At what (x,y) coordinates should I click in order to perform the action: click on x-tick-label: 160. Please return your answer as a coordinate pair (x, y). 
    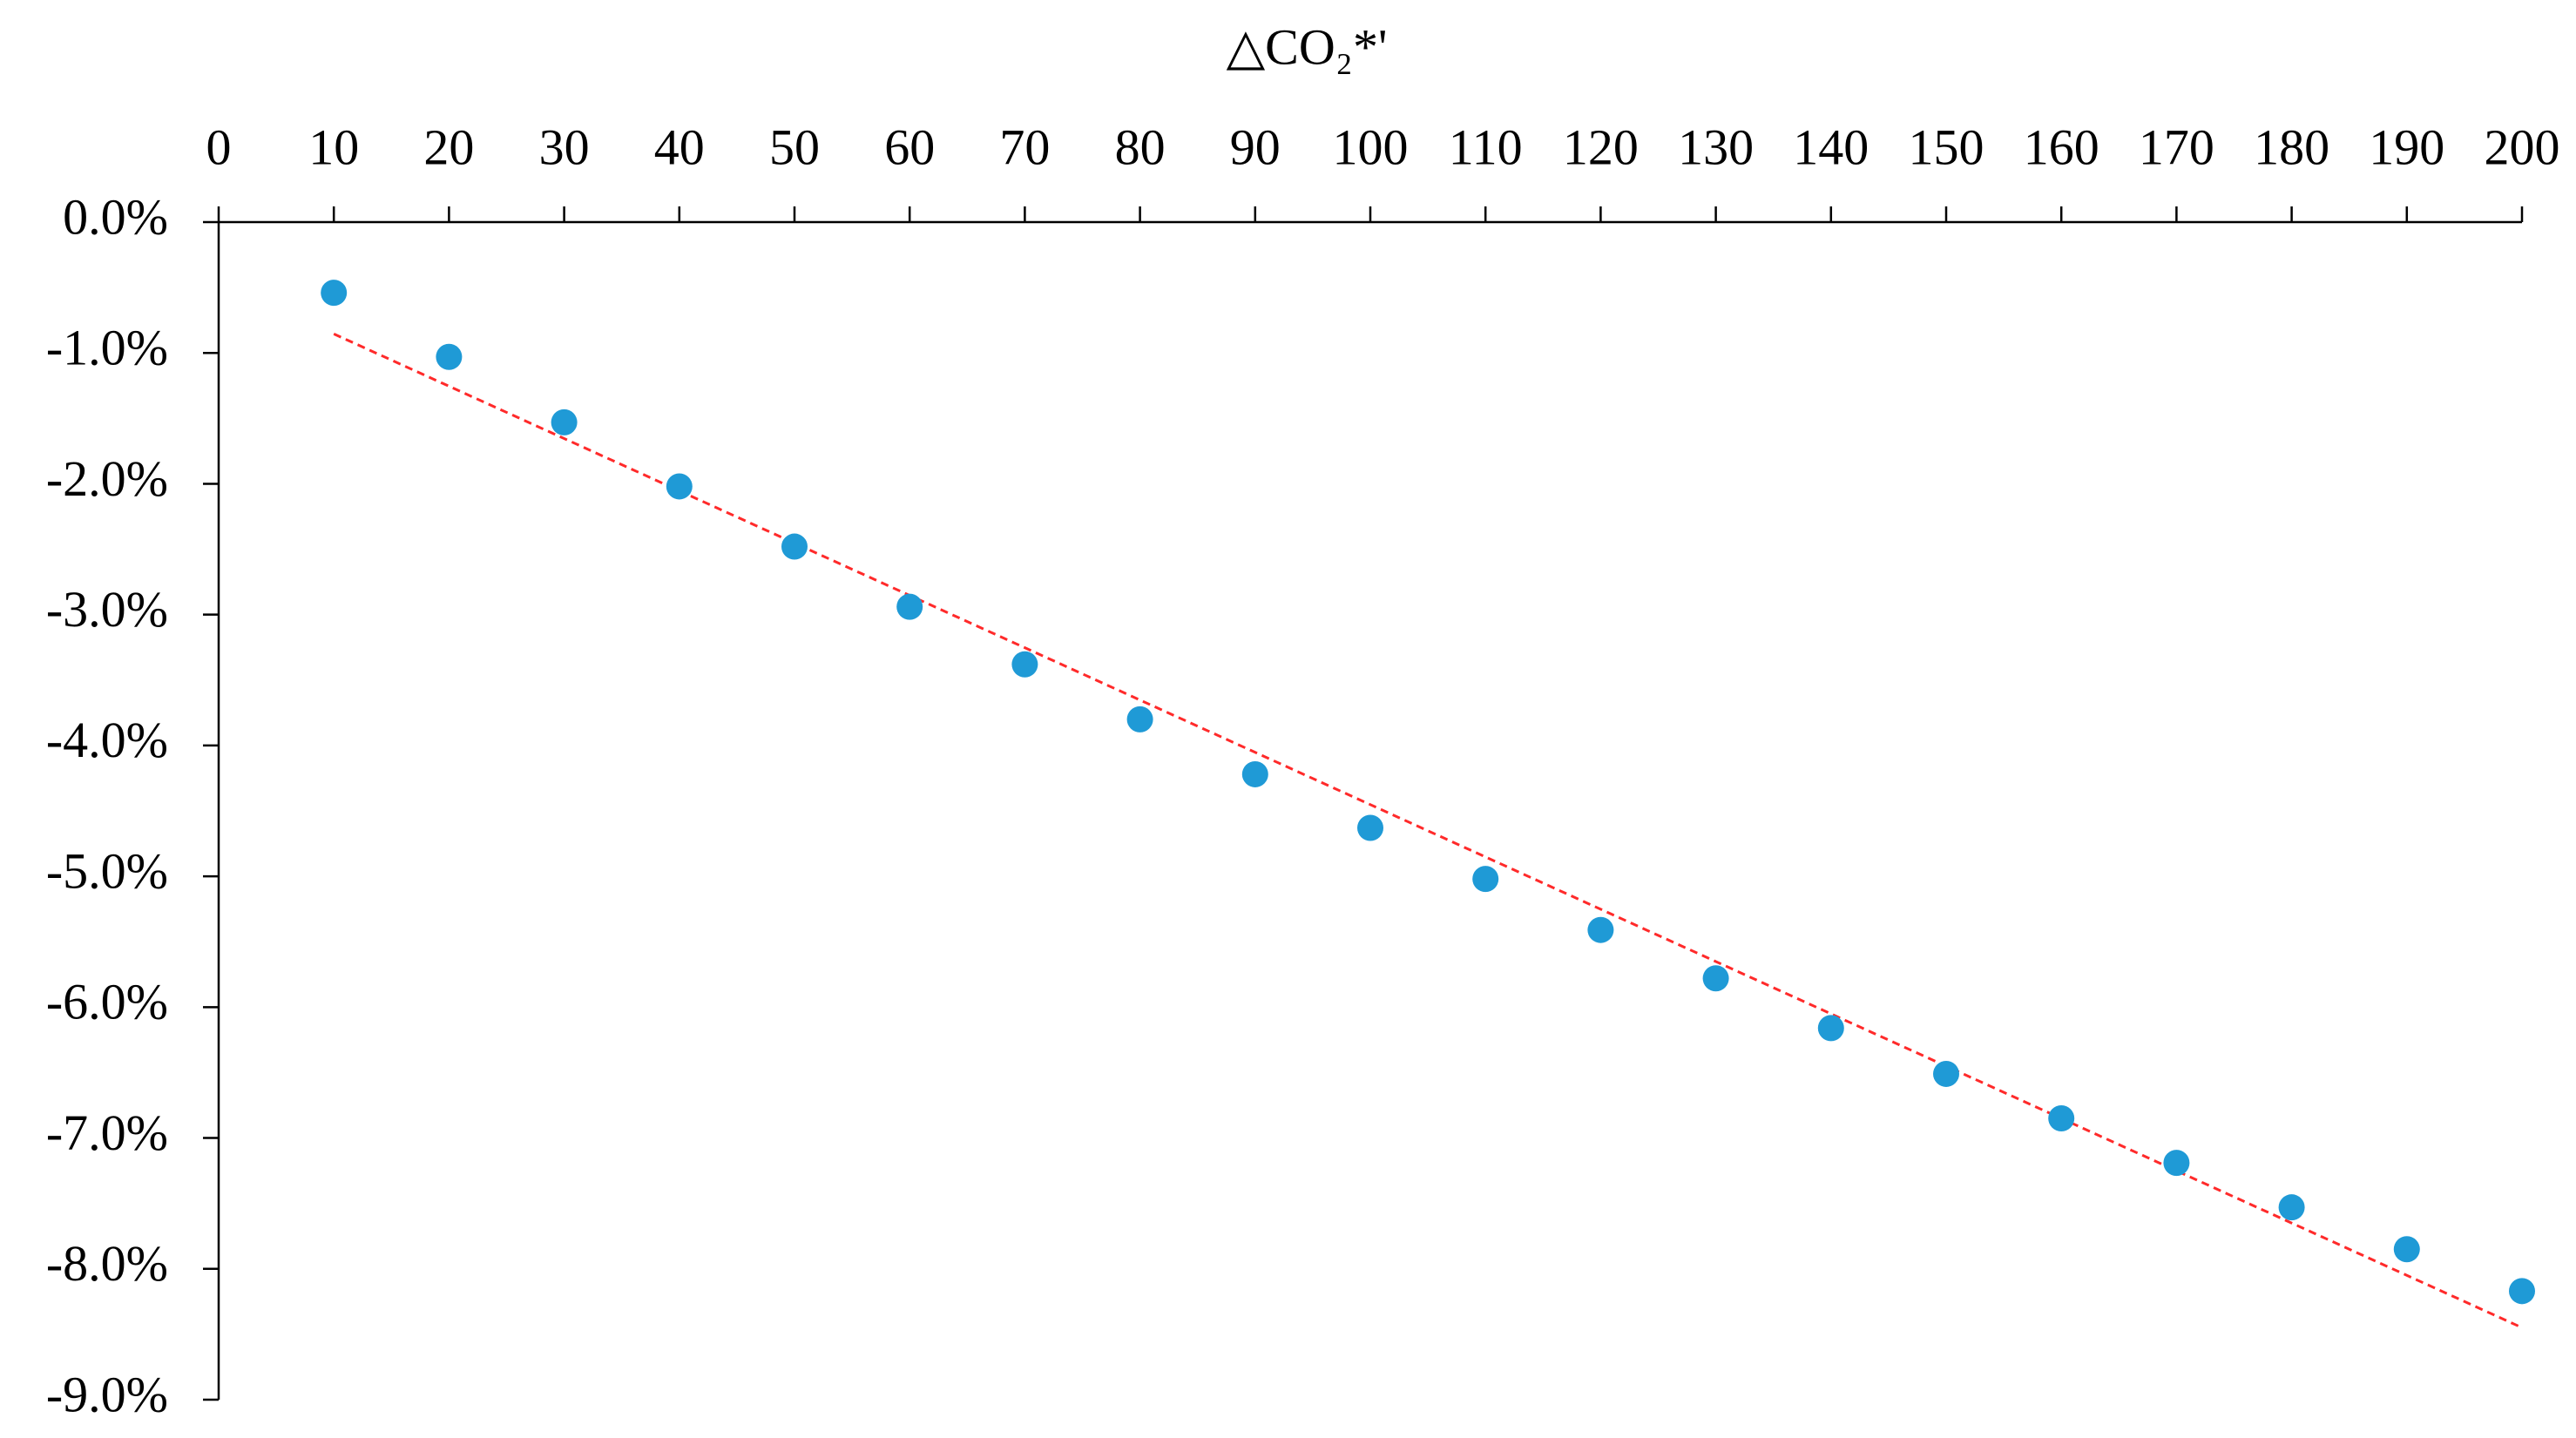
    Looking at the image, I should click on (2061, 146).